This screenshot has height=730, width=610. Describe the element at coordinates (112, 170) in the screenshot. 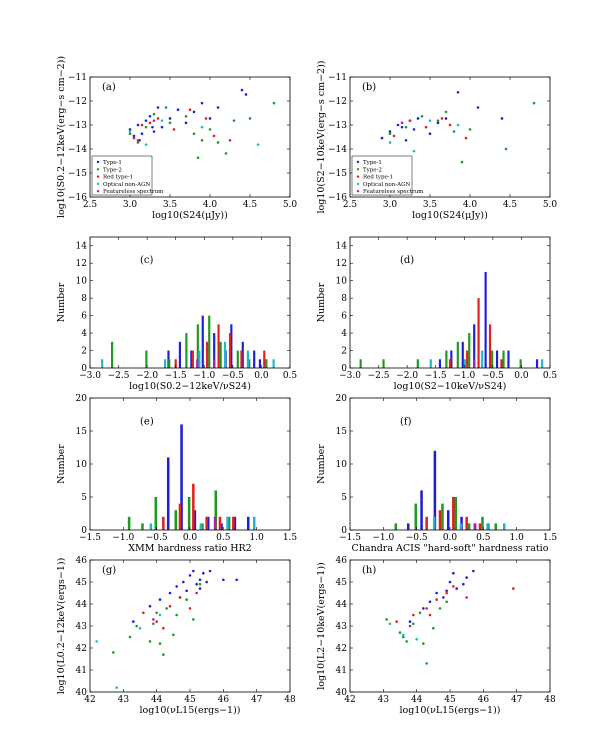

I see `legend-label: Type-2` at that location.